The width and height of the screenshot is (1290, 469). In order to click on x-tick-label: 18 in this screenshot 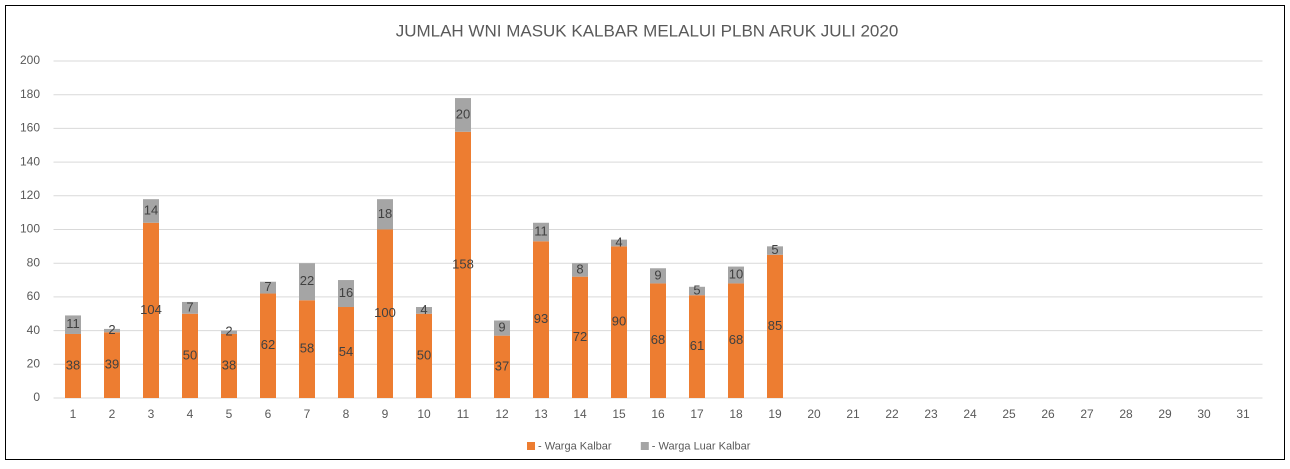, I will do `click(736, 414)`.